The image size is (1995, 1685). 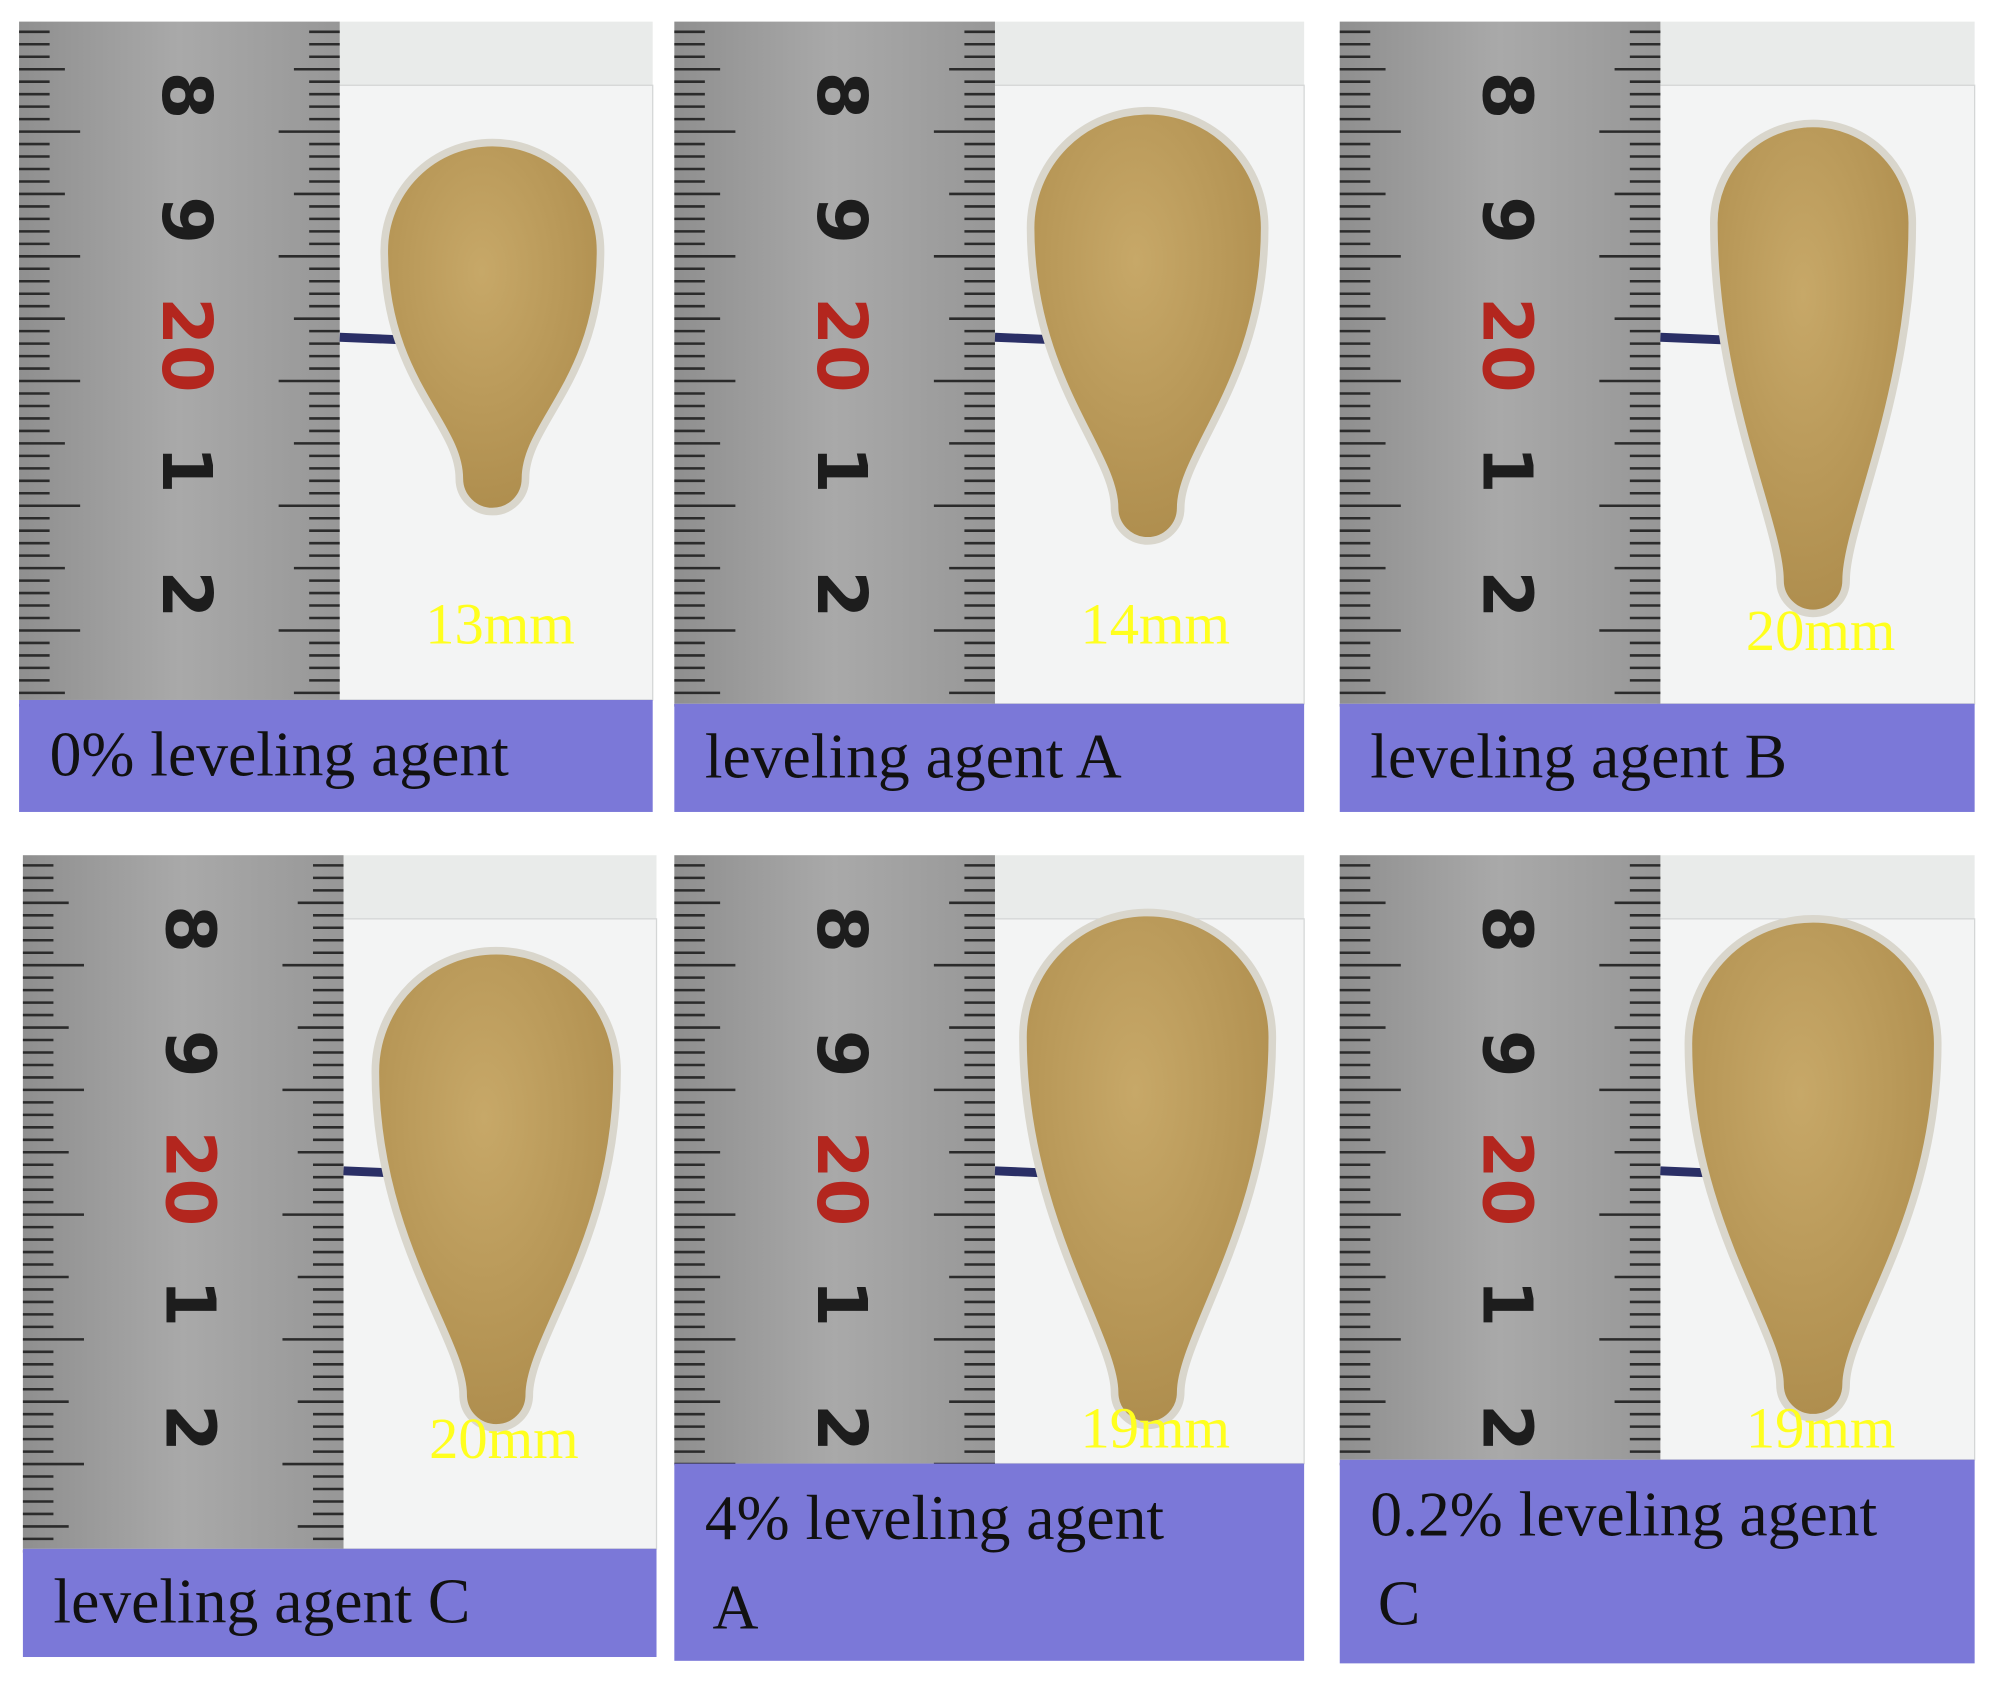 What do you see at coordinates (1399, 1603) in the screenshot?
I see `caption: C` at bounding box center [1399, 1603].